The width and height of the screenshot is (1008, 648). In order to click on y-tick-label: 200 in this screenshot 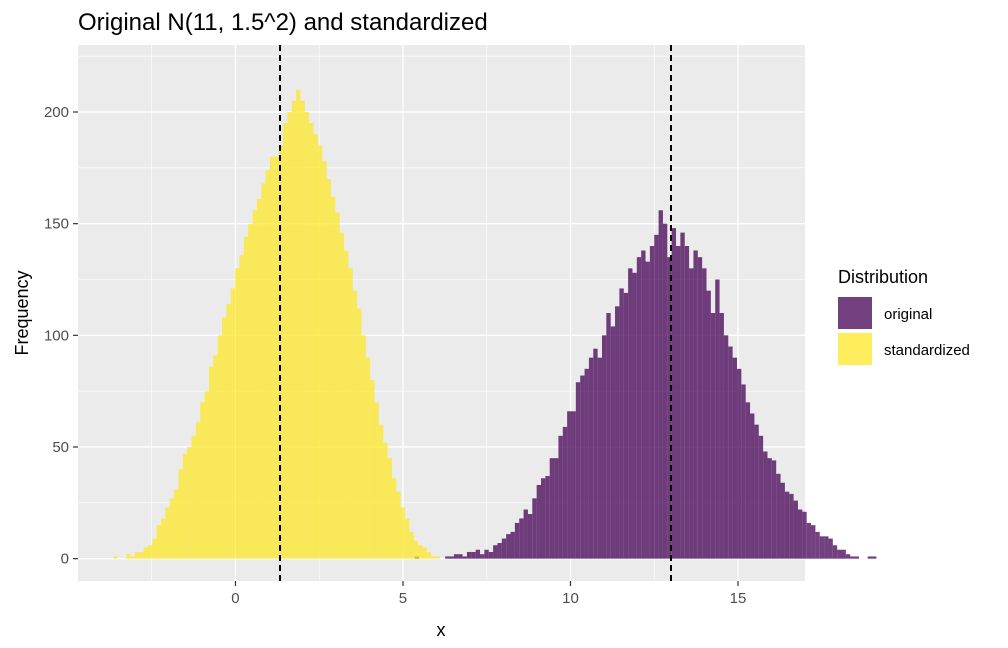, I will do `click(56, 112)`.